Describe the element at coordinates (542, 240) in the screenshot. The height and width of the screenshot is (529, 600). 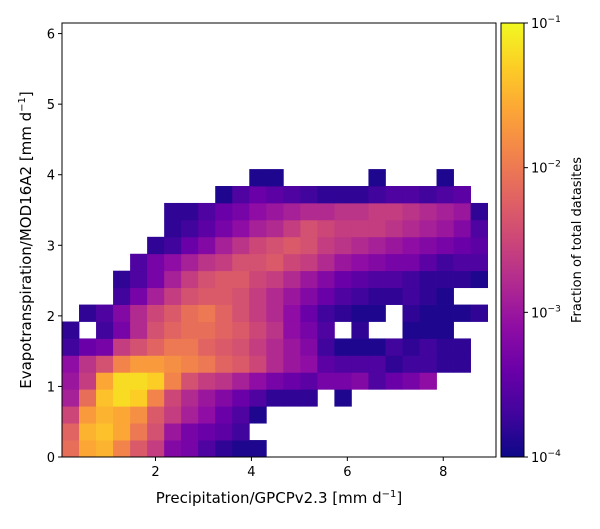
I see `colorbar-ticks: 10⁻⁴ 10⁻³ 10⁻² 10⁻¹` at that location.